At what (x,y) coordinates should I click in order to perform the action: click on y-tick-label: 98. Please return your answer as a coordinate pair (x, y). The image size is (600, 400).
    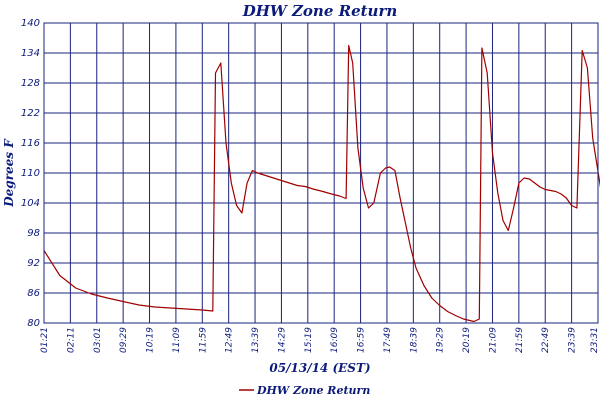
    Looking at the image, I should click on (33, 233).